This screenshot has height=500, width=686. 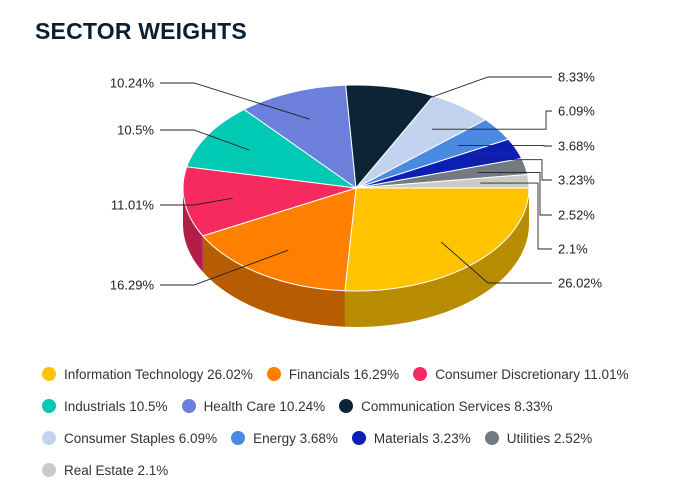 I want to click on legend-label: Consumer Staples 6.09%, so click(x=141, y=438).